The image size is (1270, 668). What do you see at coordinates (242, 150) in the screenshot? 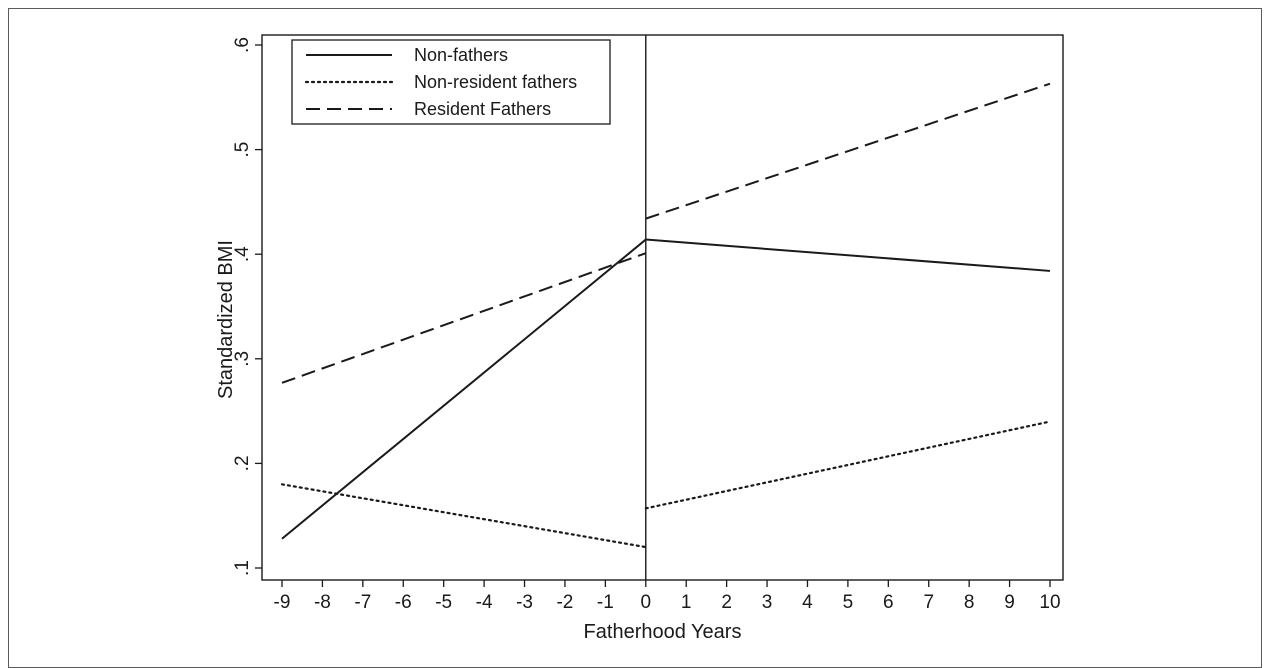
I see `y-tick-label: .5` at bounding box center [242, 150].